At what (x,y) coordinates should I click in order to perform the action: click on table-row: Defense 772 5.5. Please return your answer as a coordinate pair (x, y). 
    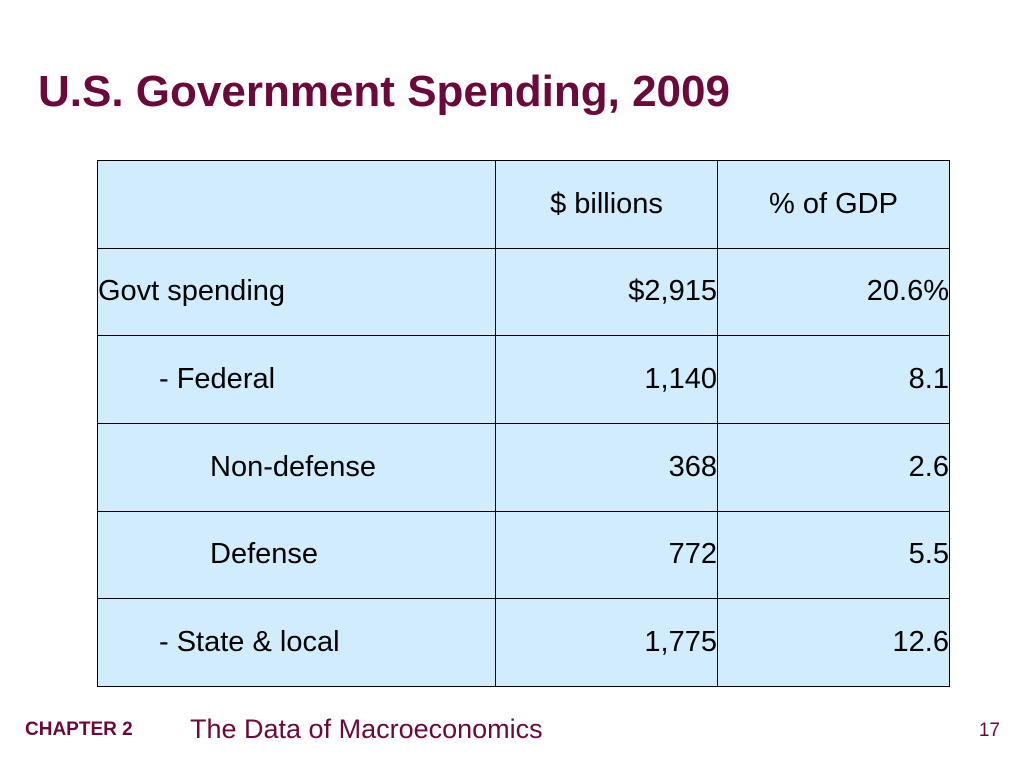
    Looking at the image, I should click on (523, 555).